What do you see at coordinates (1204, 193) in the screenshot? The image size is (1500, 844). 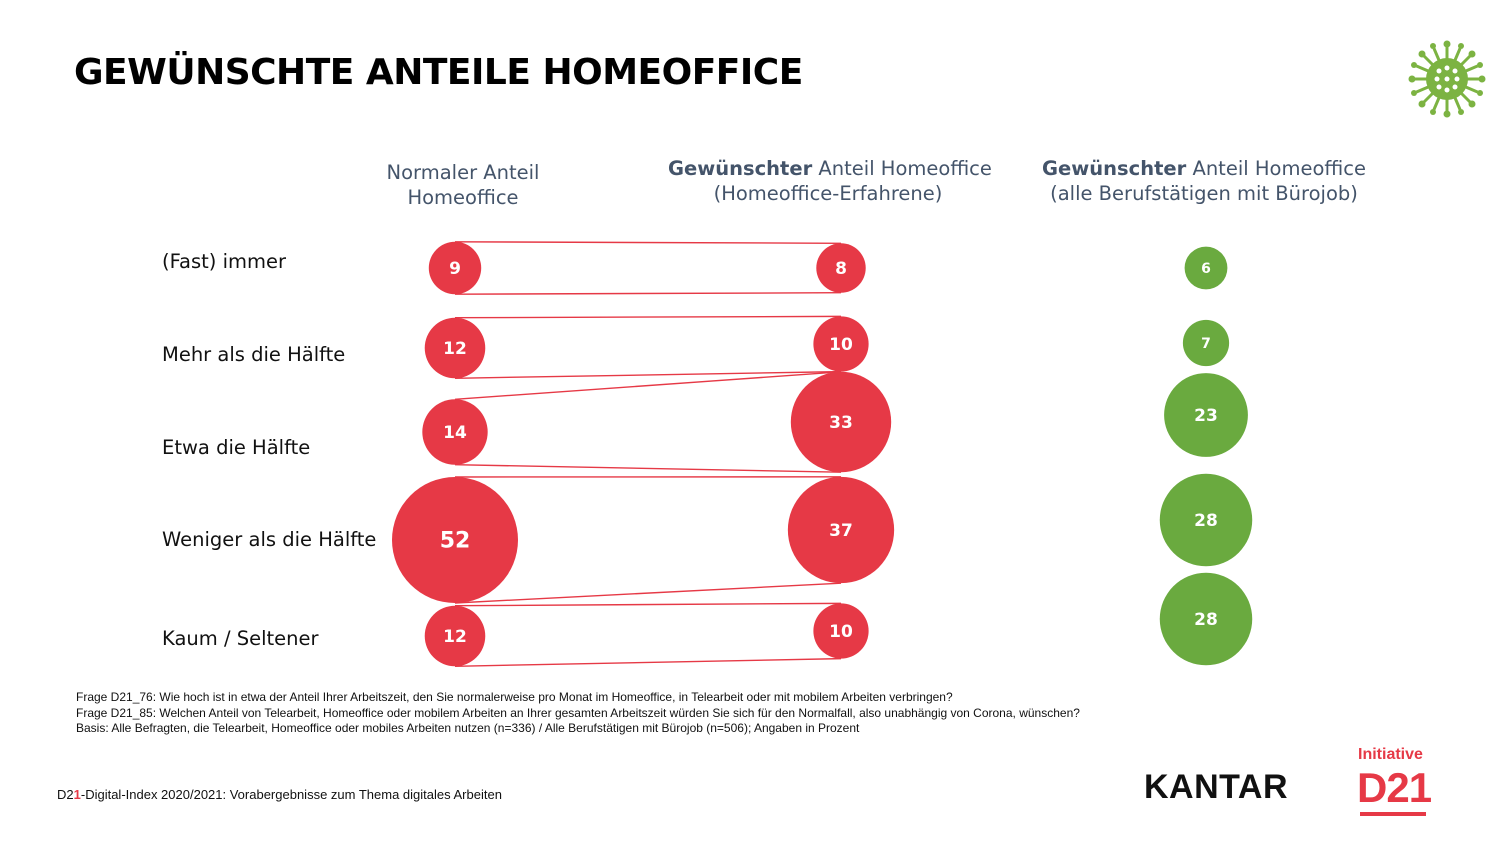 I see `column-header-line: (alle Berufstätigen mit Bürojob)` at bounding box center [1204, 193].